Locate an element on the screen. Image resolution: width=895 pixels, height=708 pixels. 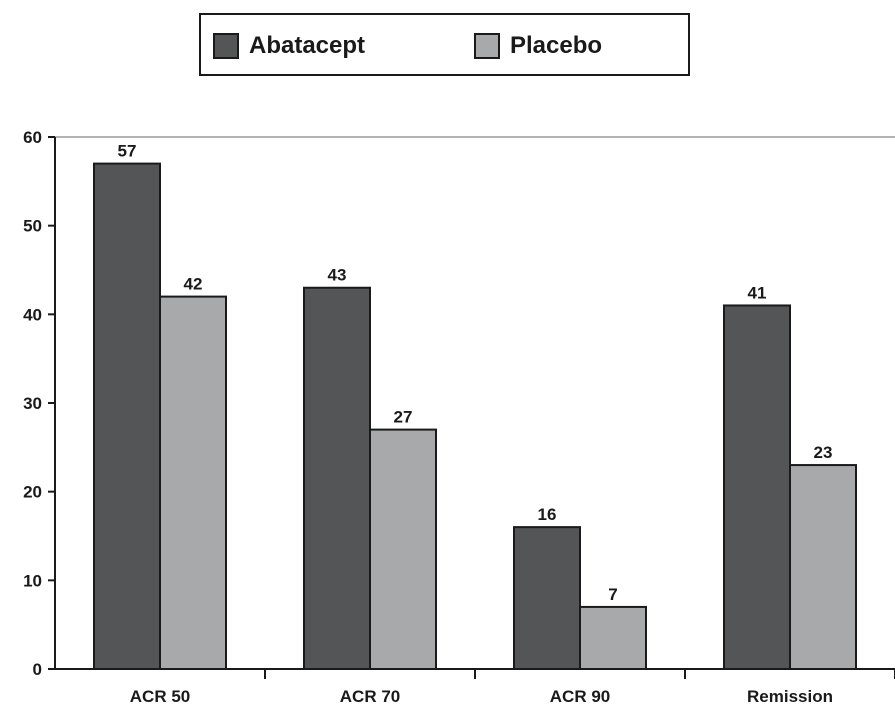
legend: Abatacept Placebo is located at coordinates (444, 44).